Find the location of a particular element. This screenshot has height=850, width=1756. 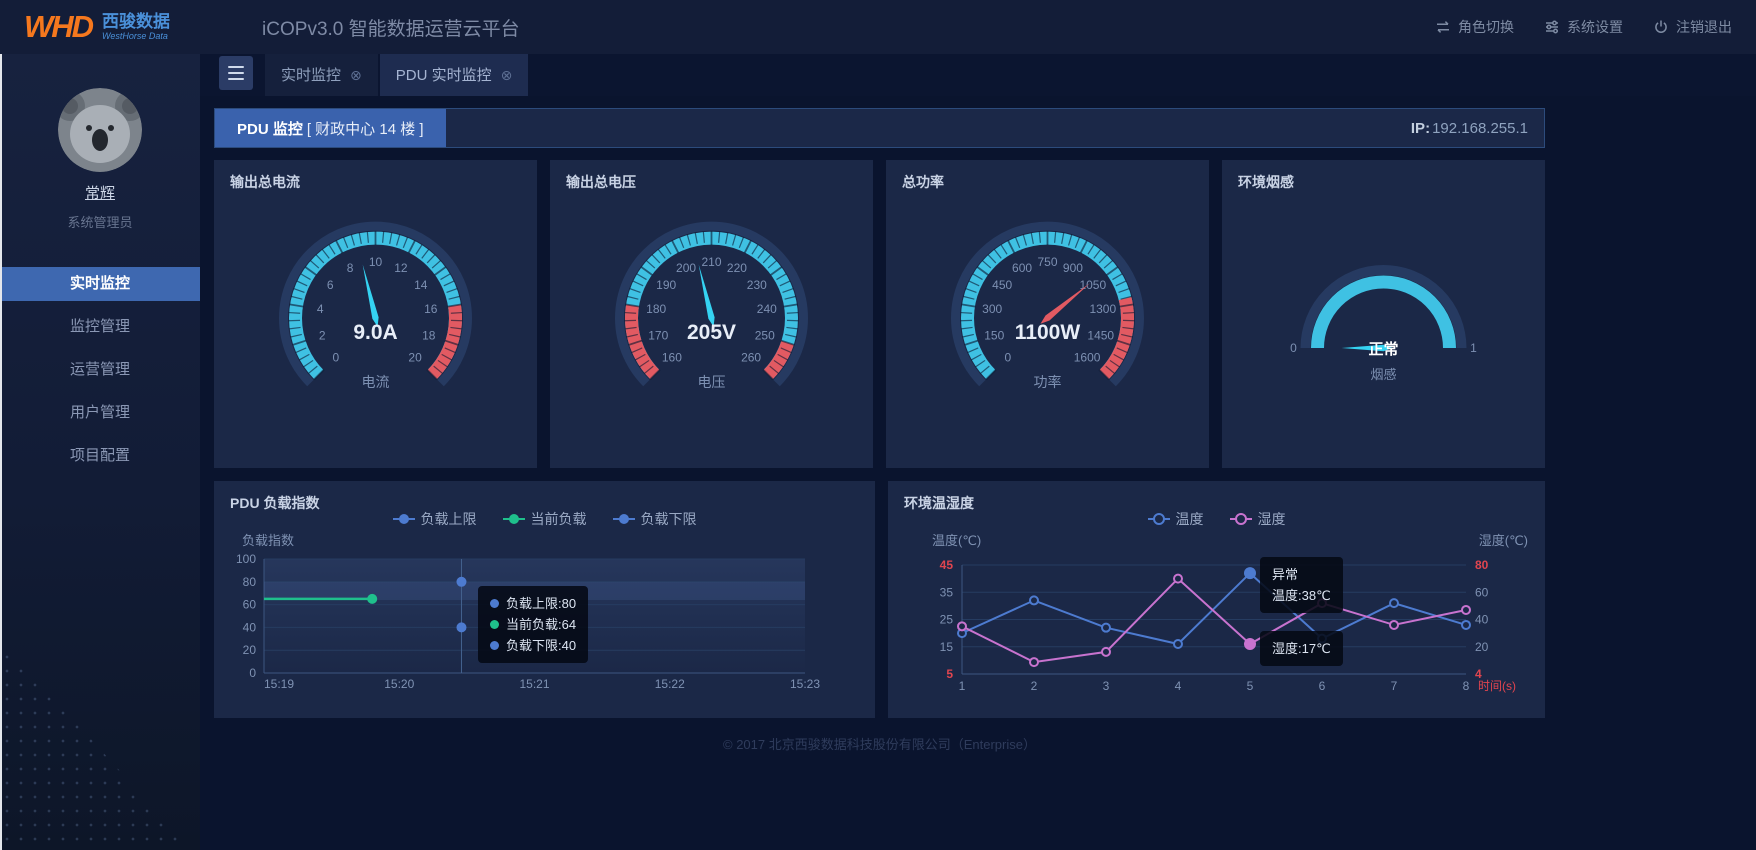

gauge-red-zone is located at coordinates (1116, 338).